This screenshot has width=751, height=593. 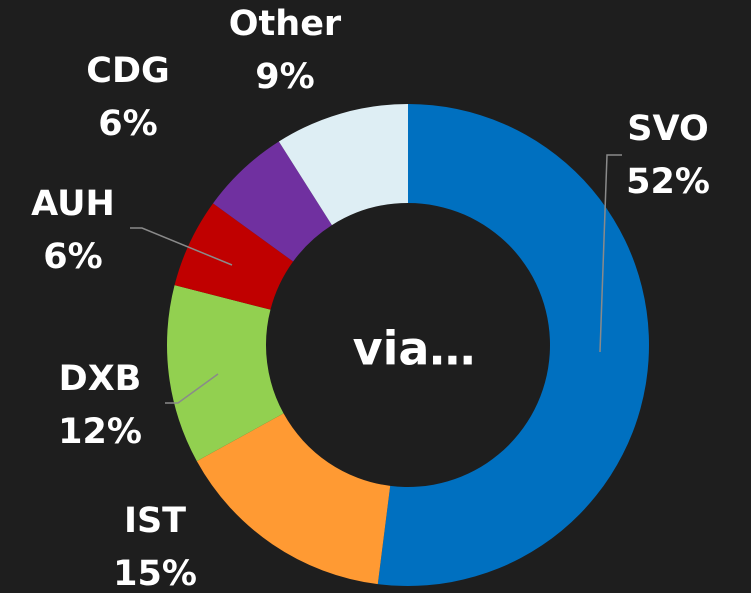 What do you see at coordinates (285, 24) in the screenshot?
I see `slice-label: Other` at bounding box center [285, 24].